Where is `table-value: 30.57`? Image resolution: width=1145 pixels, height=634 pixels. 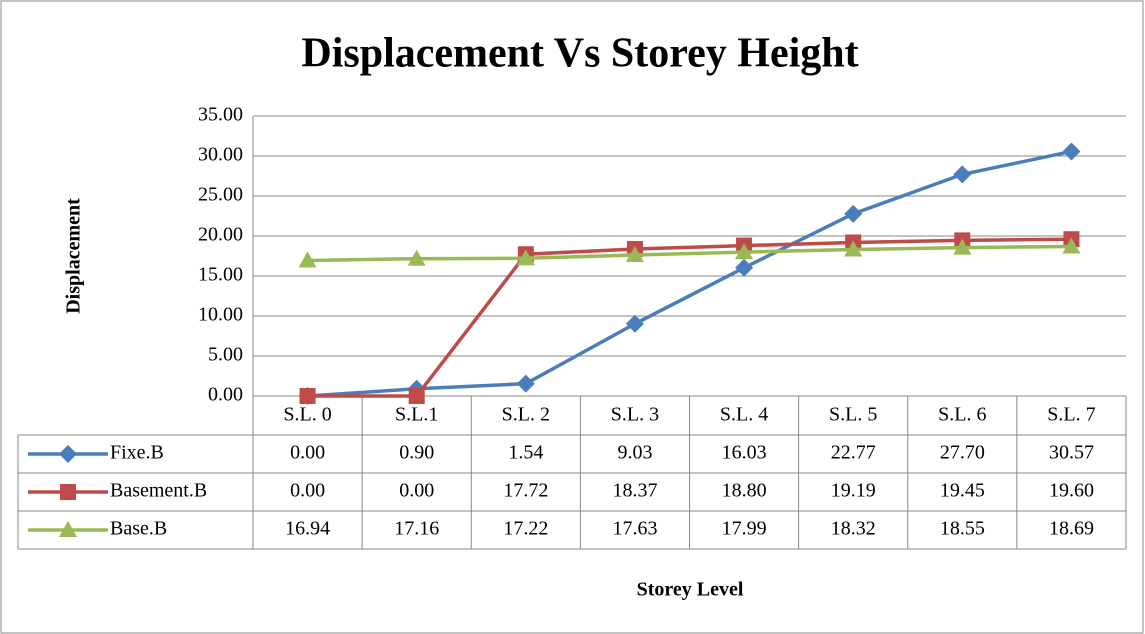 table-value: 30.57 is located at coordinates (1071, 453).